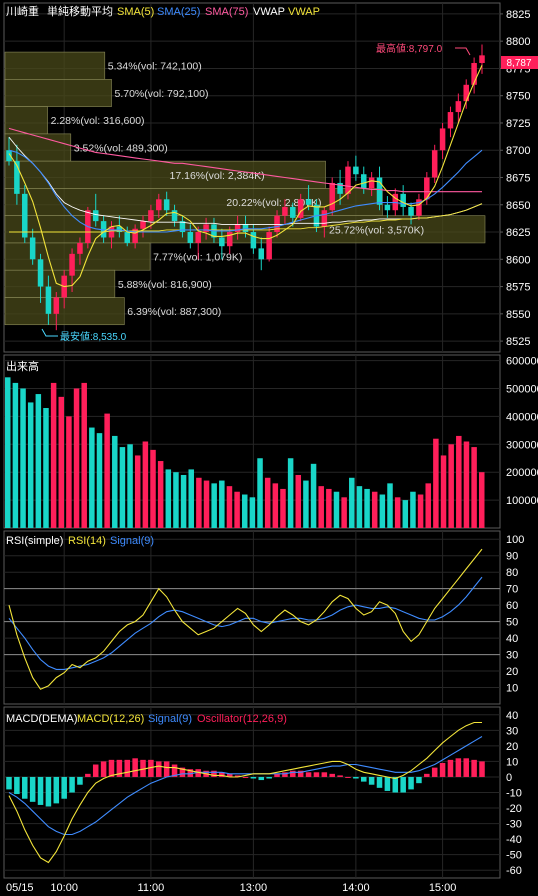  Describe the element at coordinates (512, 573) in the screenshot. I see `rsi-tick-label: 80` at that location.